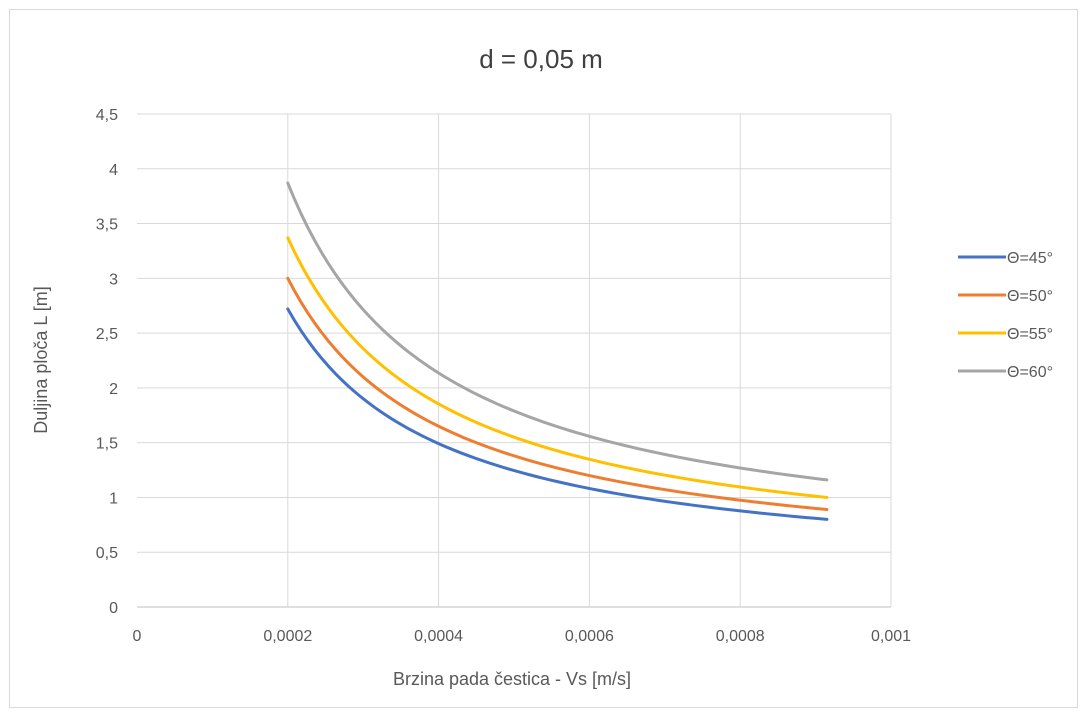  Describe the element at coordinates (107, 362) in the screenshot. I see `y-tick-labels: 0 0,5 1 1,5 2 2,5 3 3,5 4 4,5` at that location.